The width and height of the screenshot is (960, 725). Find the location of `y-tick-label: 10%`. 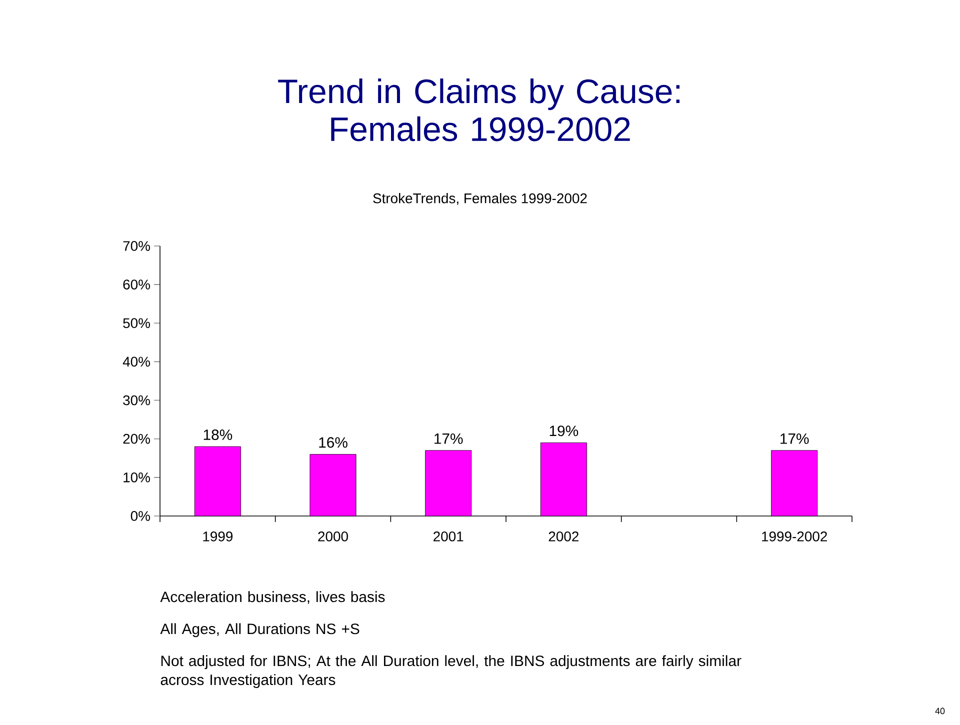

y-tick-label: 10% is located at coordinates (137, 477).